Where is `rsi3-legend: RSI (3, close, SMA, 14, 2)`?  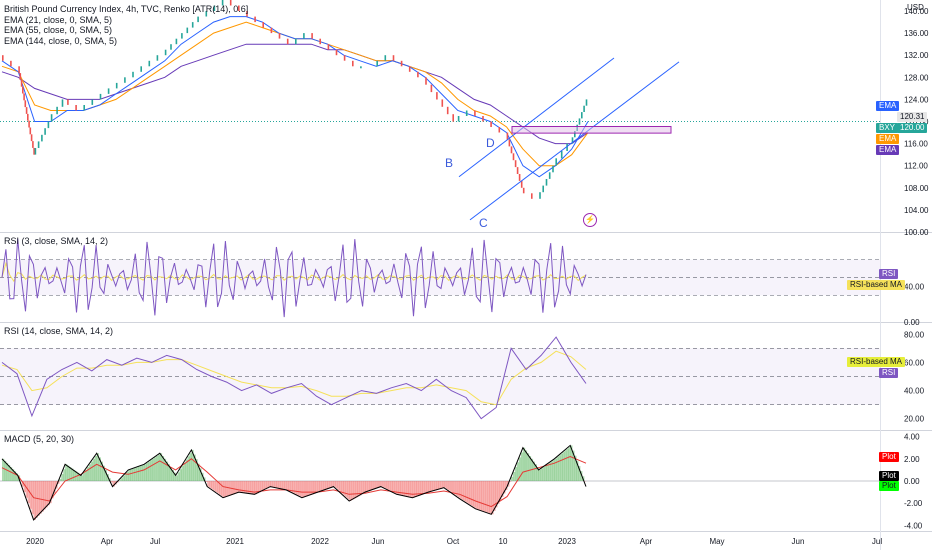
rsi3-legend: RSI (3, close, SMA, 14, 2) is located at coordinates (56, 241).